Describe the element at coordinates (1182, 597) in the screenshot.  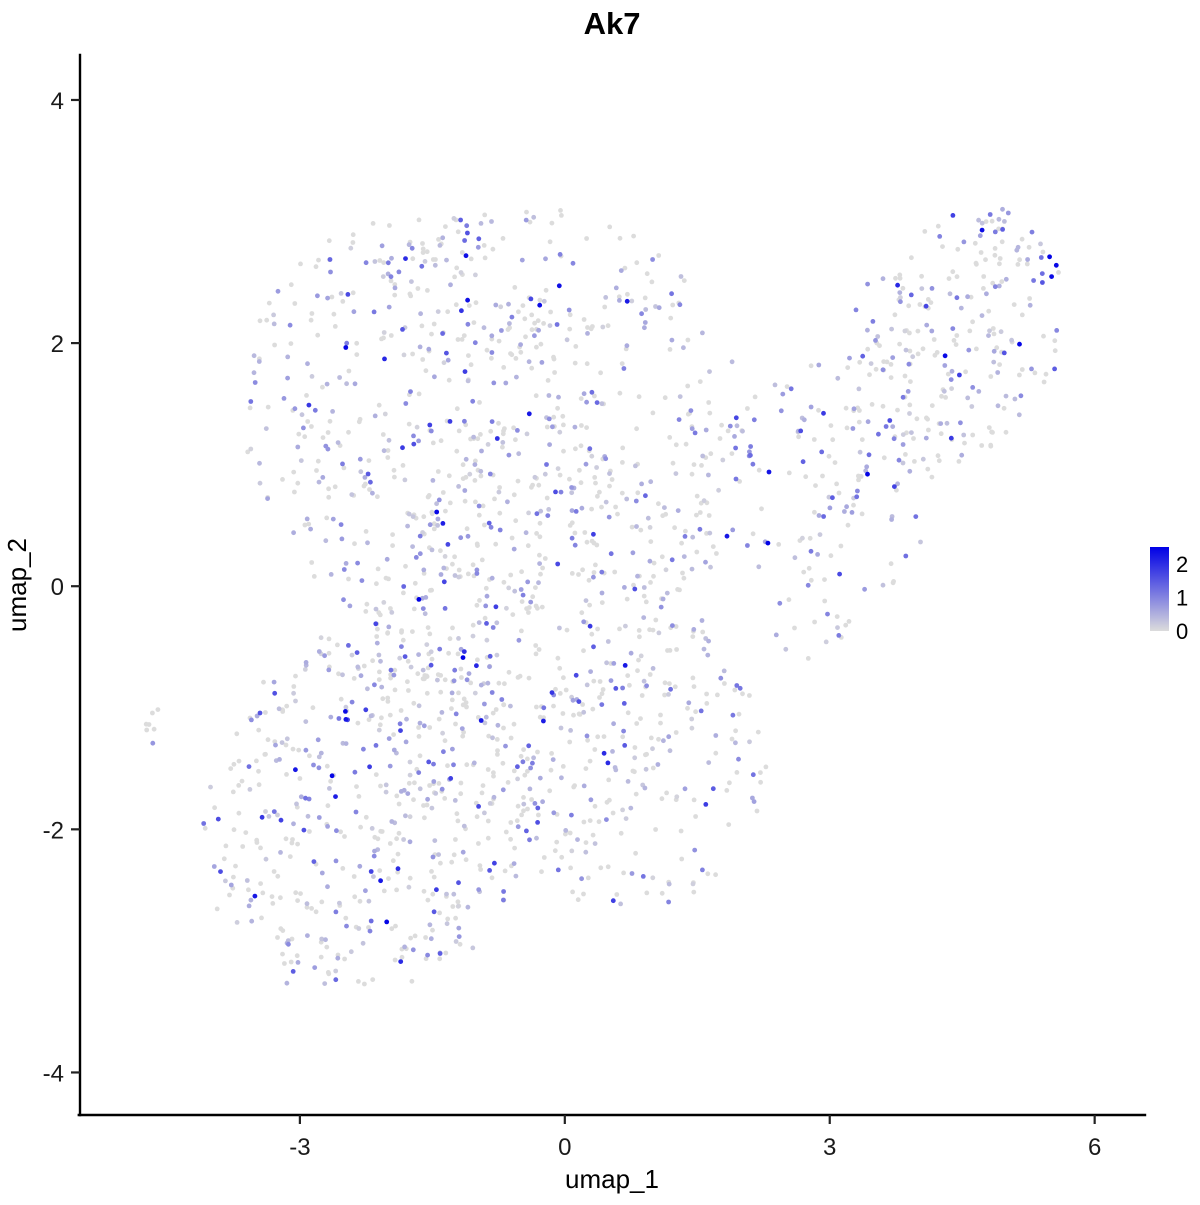
I see `legend-tick-label: 1` at that location.